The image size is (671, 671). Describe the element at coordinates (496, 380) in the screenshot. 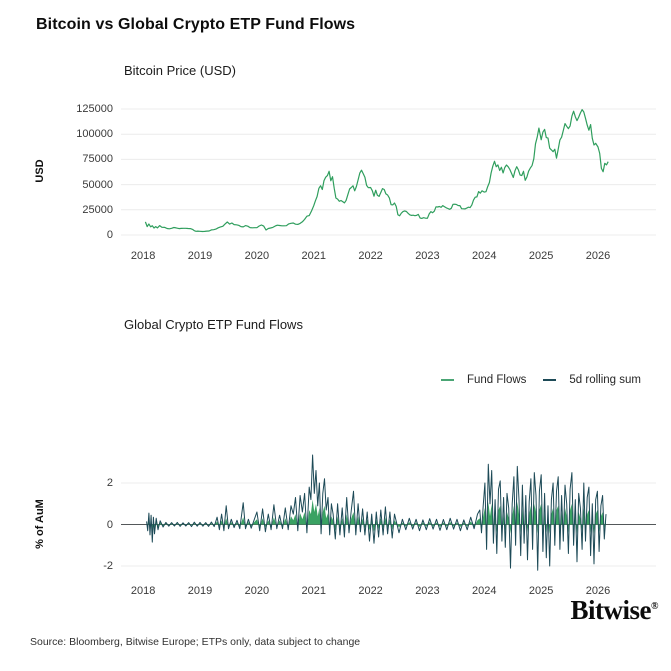

I see `legend-label-fund-flows: Fund Flows` at that location.